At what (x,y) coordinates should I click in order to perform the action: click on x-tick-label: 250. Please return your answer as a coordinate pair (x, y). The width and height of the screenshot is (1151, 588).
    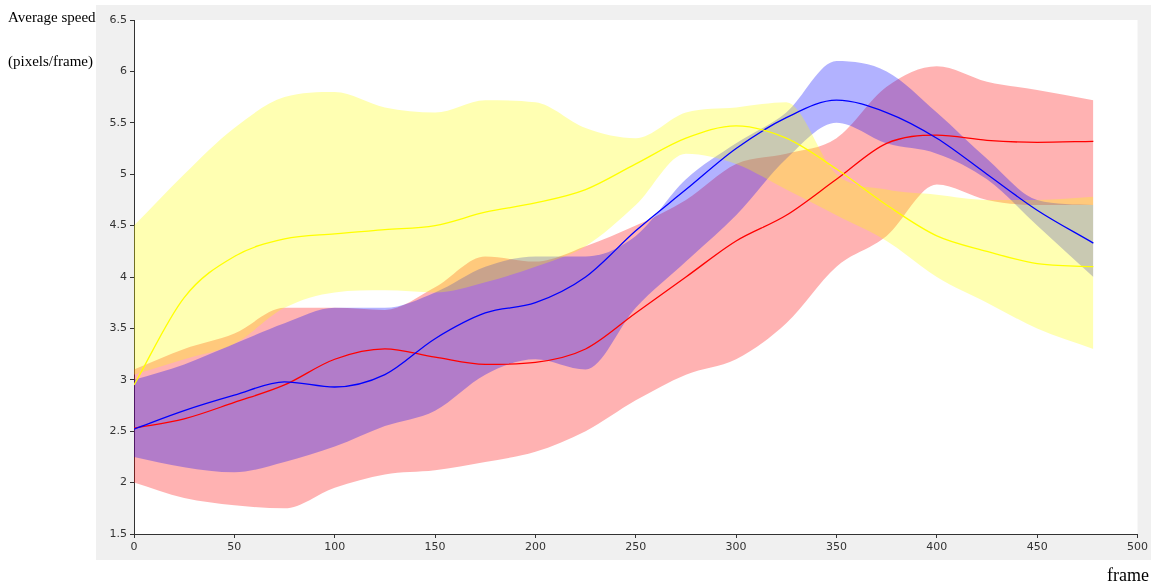
    Looking at the image, I should click on (636, 547).